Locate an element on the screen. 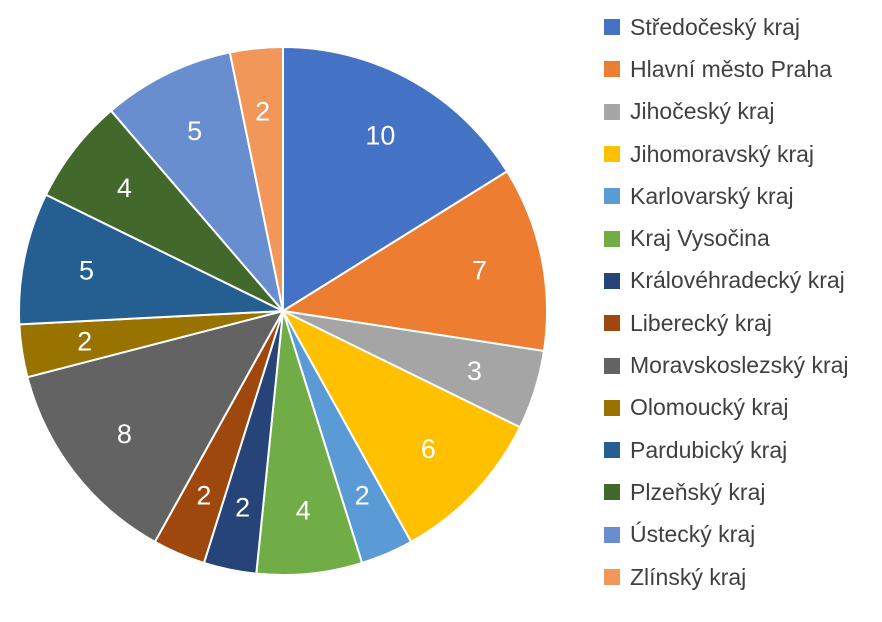  legend-item-jihocesky-kraj: Jihočeský kraj is located at coordinates (743, 112).